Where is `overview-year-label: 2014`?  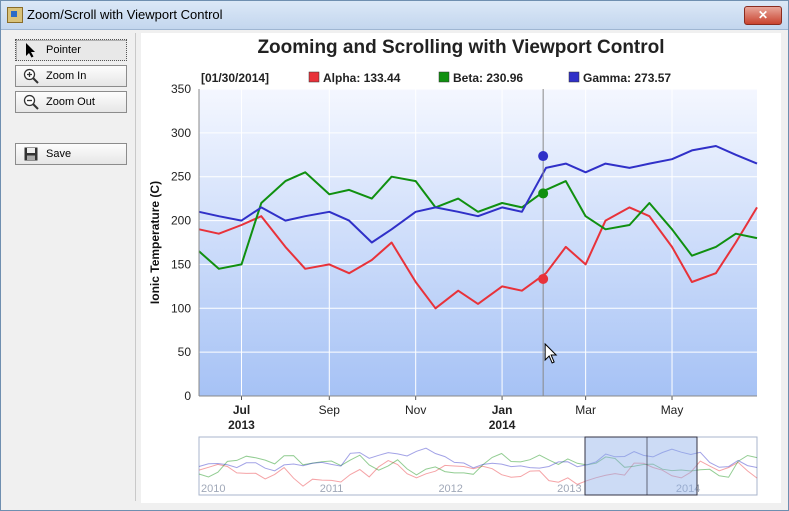
overview-year-label: 2014 is located at coordinates (688, 489).